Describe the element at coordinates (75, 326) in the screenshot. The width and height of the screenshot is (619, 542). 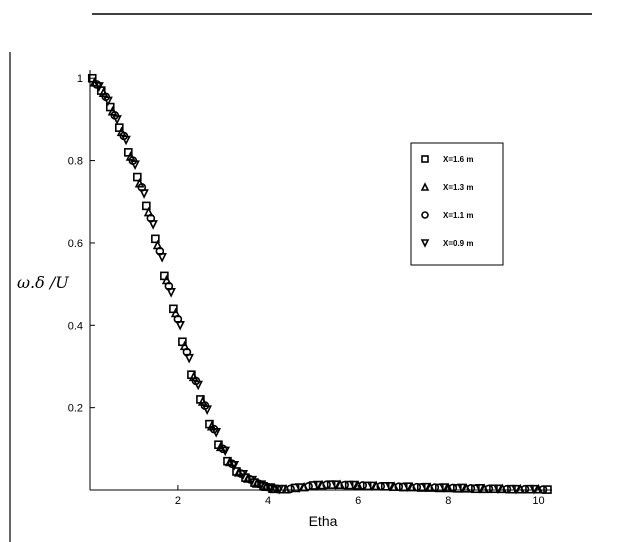
I see `y-tick-label: 0.4` at that location.